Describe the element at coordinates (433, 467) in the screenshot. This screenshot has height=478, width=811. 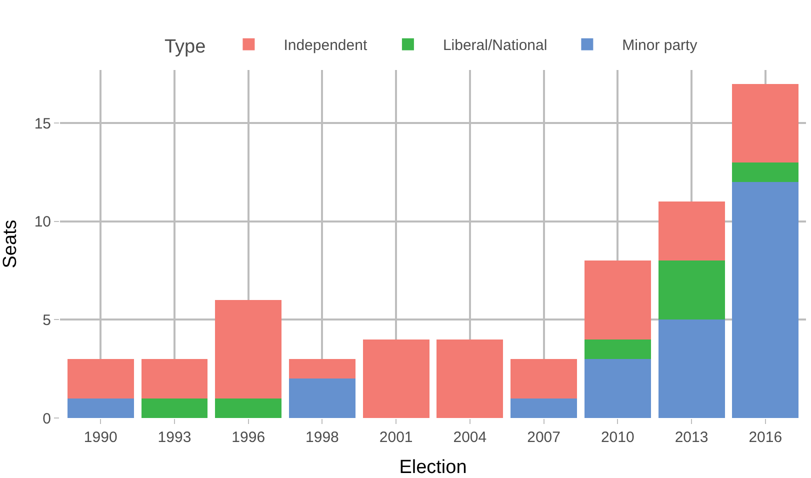
I see `x-axis-title: Election` at that location.